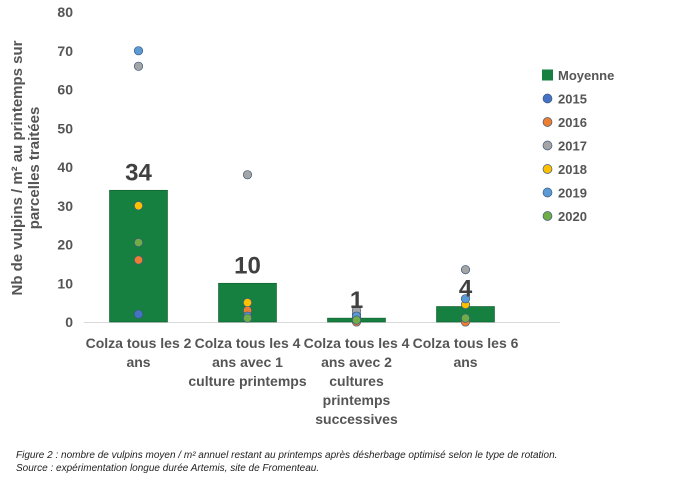 The height and width of the screenshot is (487, 690). What do you see at coordinates (247, 265) in the screenshot?
I see `data-label: 10` at bounding box center [247, 265].